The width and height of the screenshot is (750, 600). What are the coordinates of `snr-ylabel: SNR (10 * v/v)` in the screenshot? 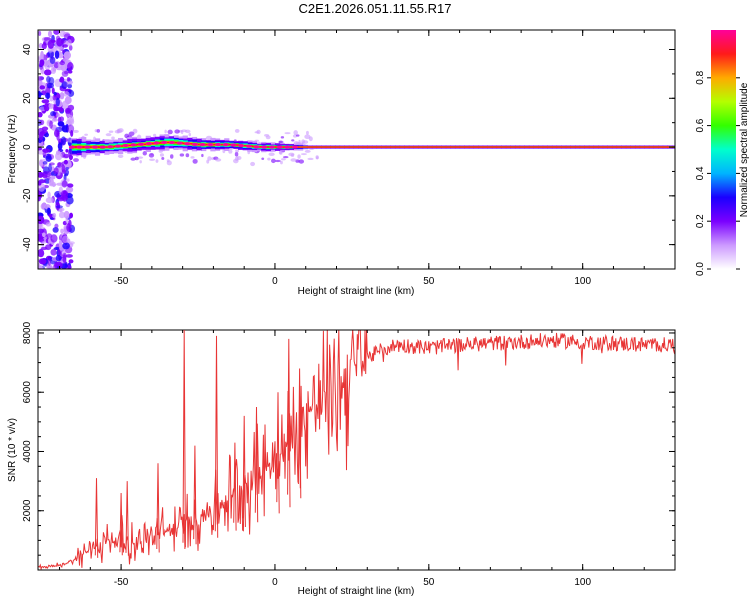 It's located at (12, 450).